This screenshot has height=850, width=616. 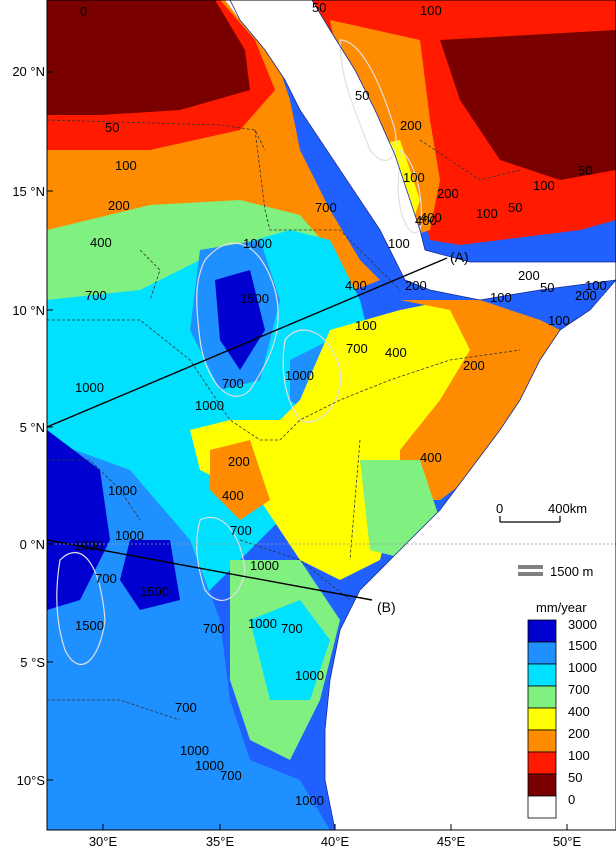 What do you see at coordinates (28, 191) in the screenshot?
I see `lat-tick-label: 15 °N` at bounding box center [28, 191].